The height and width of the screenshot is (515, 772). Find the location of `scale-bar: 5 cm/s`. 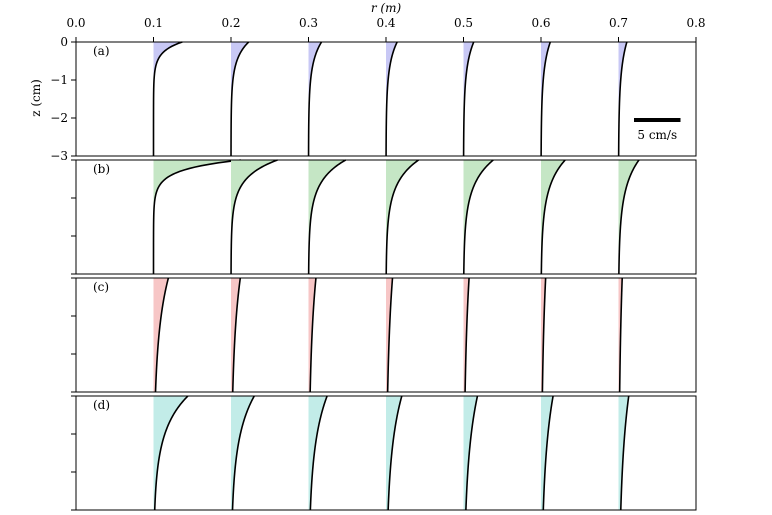

scale-bar: 5 cm/s is located at coordinates (657, 130).